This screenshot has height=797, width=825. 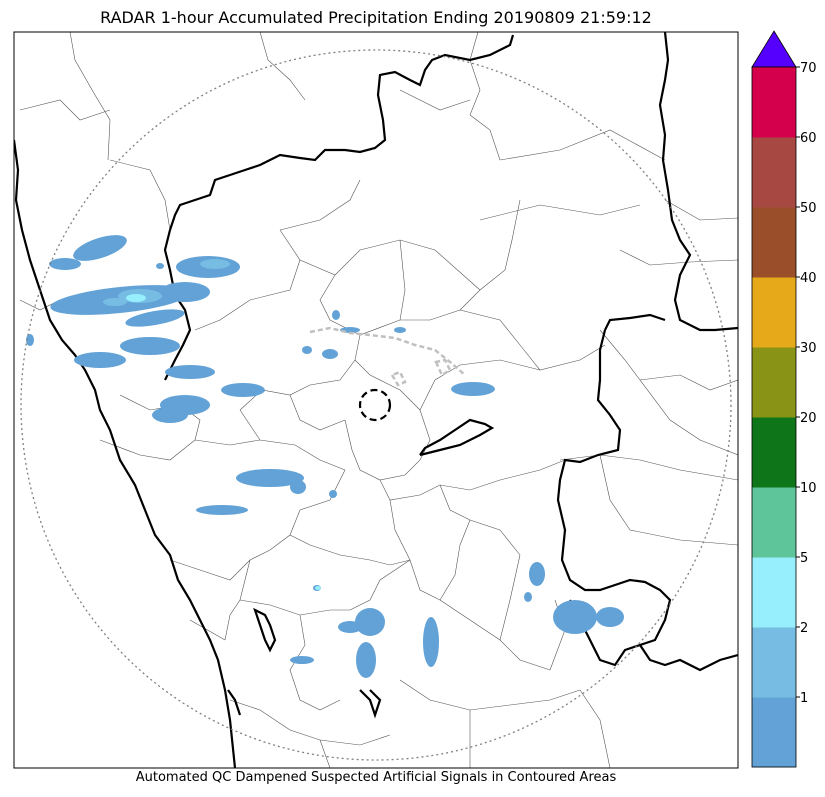 What do you see at coordinates (808, 418) in the screenshot?
I see `colorbar-tick-label: 20` at bounding box center [808, 418].